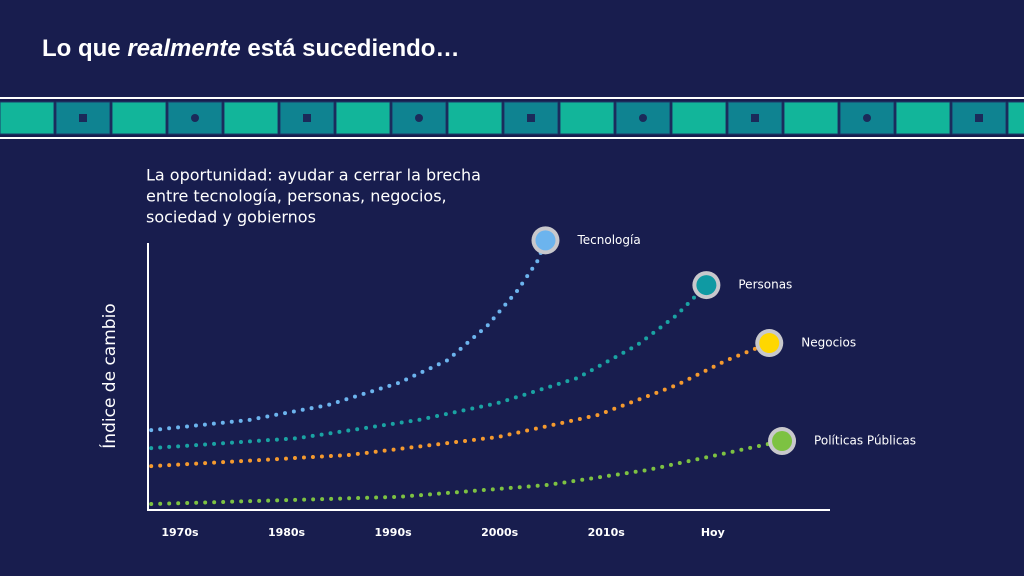  What do you see at coordinates (296, 196) in the screenshot?
I see `subtitle-line: entre tecnología, personas, negocios,` at bounding box center [296, 196].